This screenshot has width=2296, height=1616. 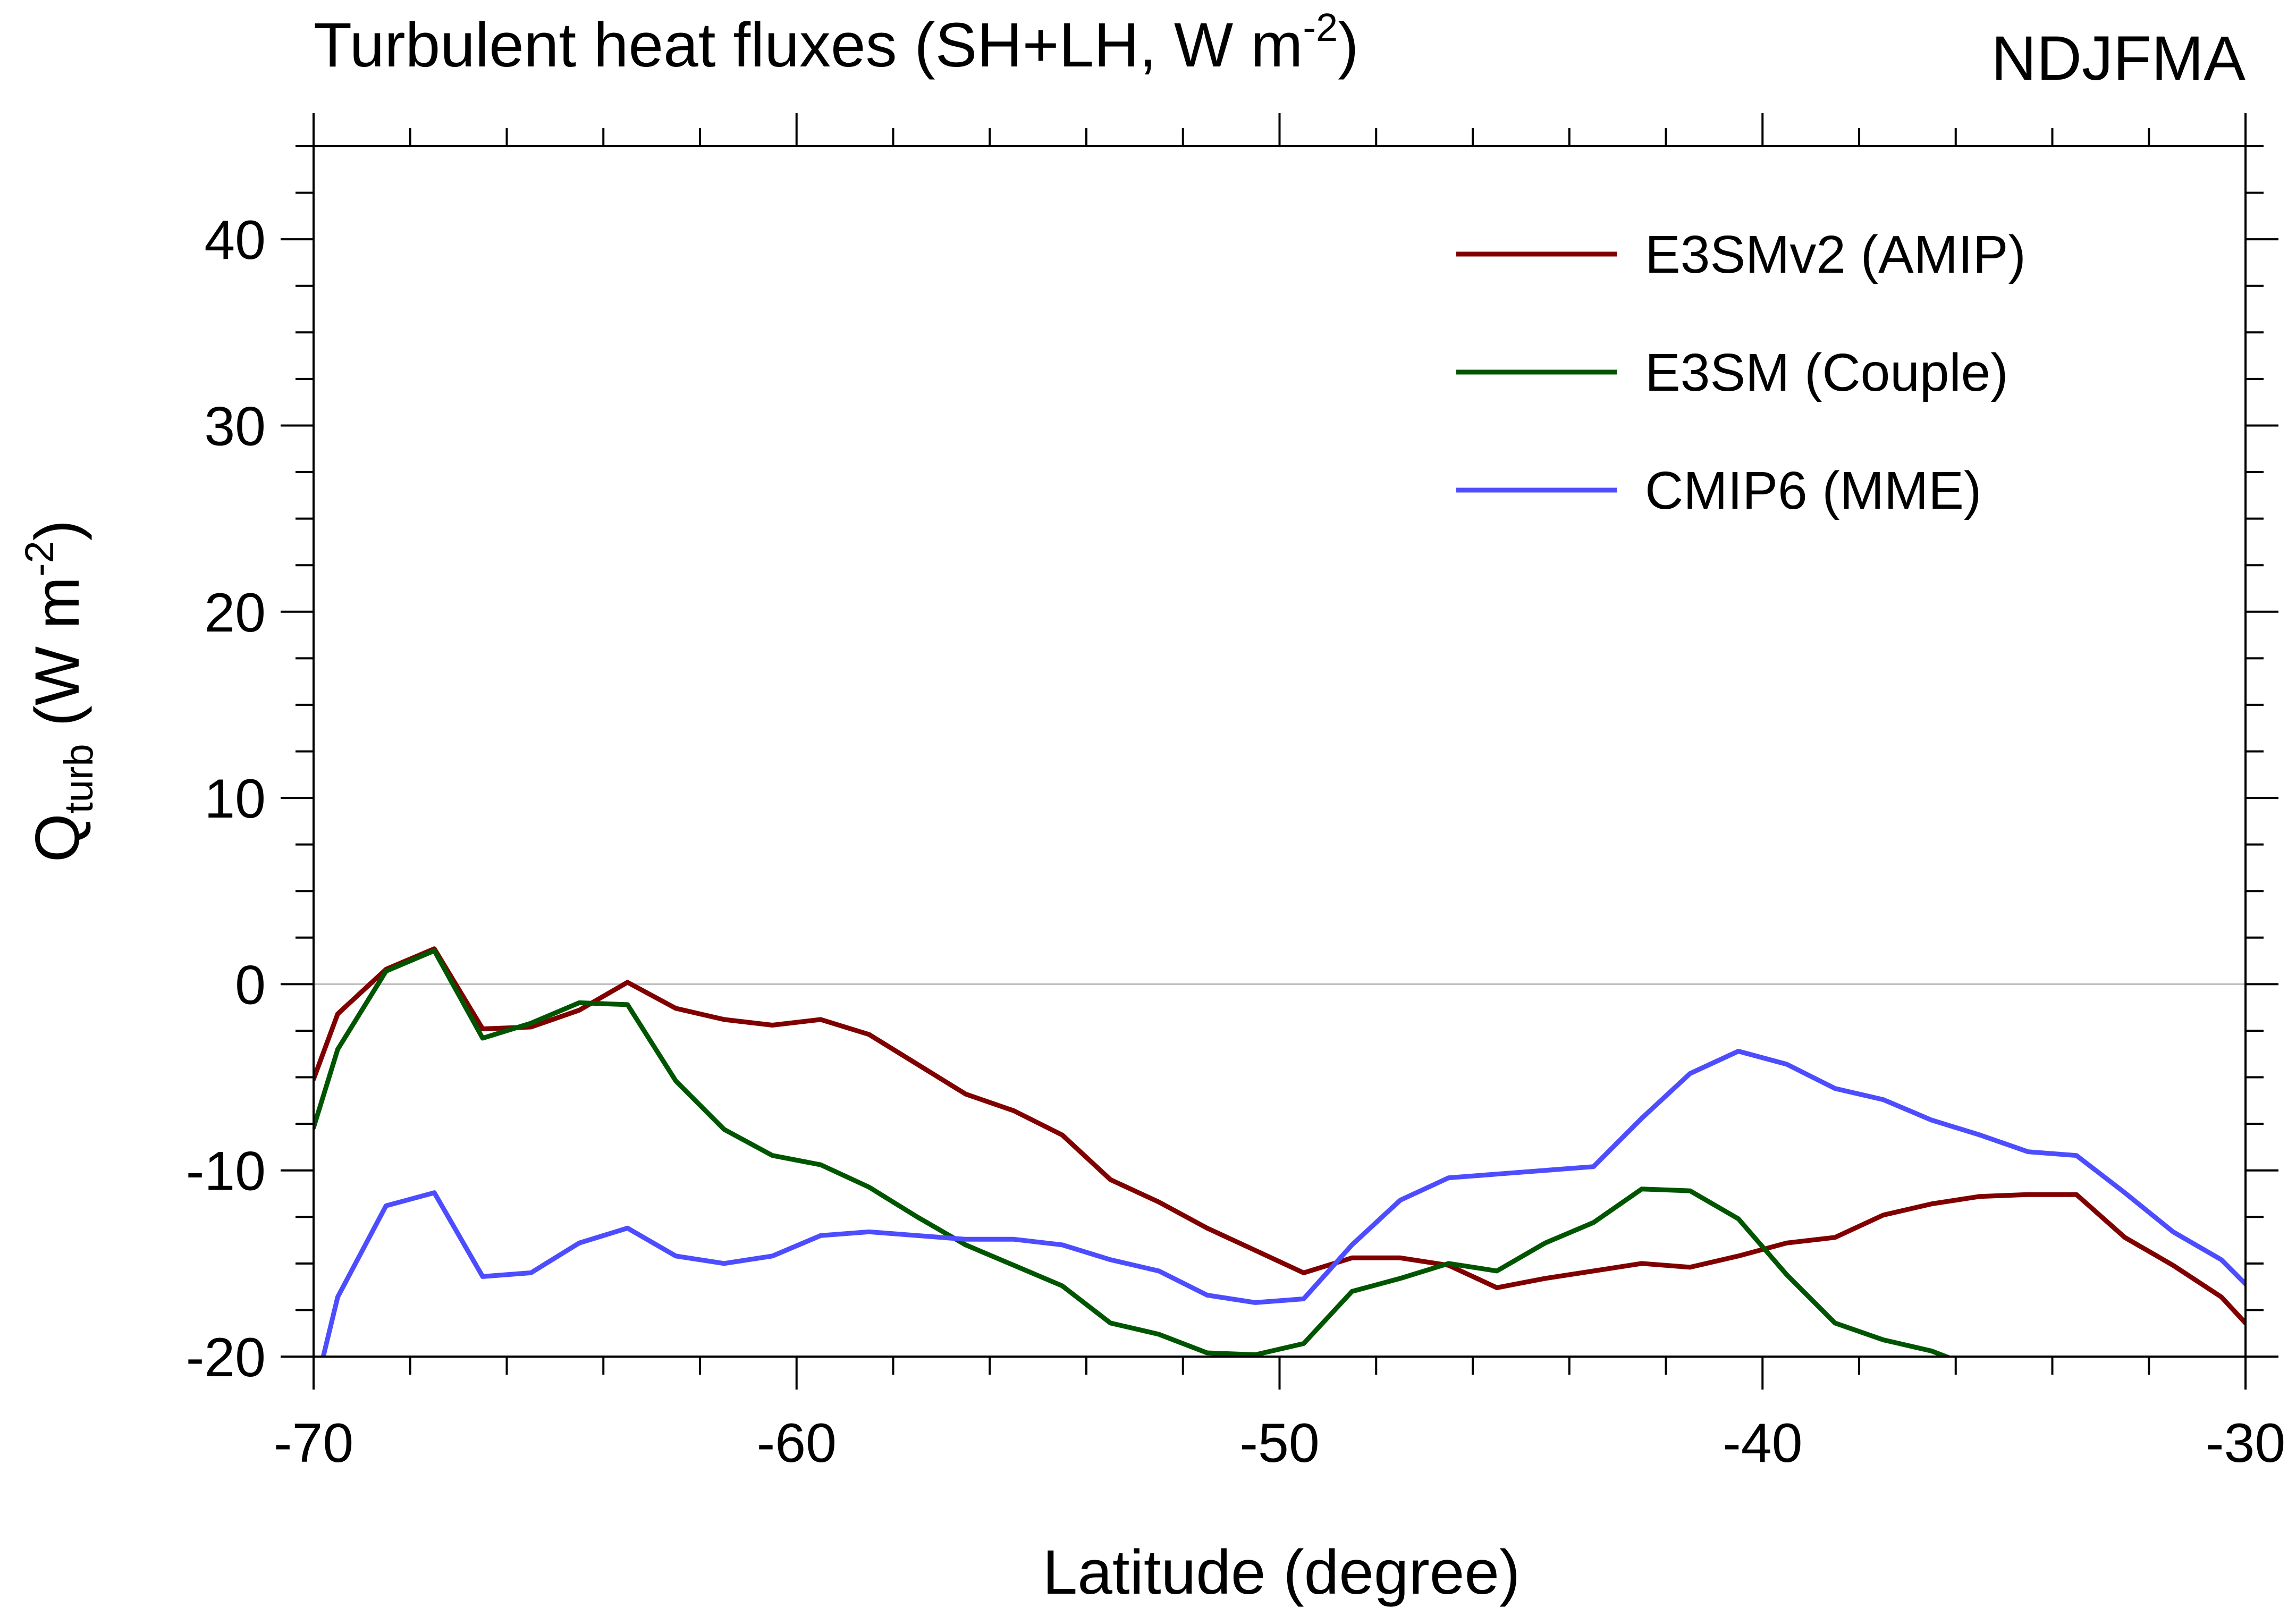 What do you see at coordinates (226, 1171) in the screenshot?
I see `y-tick-label: -10` at bounding box center [226, 1171].